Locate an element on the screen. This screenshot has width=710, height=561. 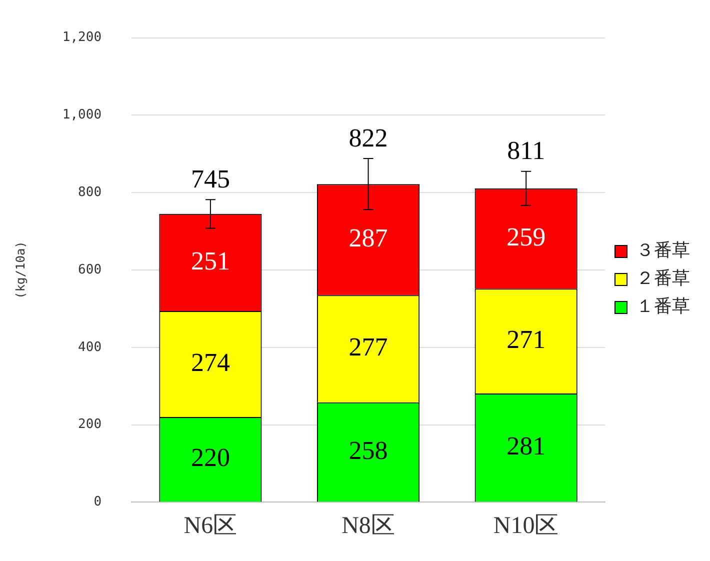
y-tick-label: 800 is located at coordinates (90, 192).